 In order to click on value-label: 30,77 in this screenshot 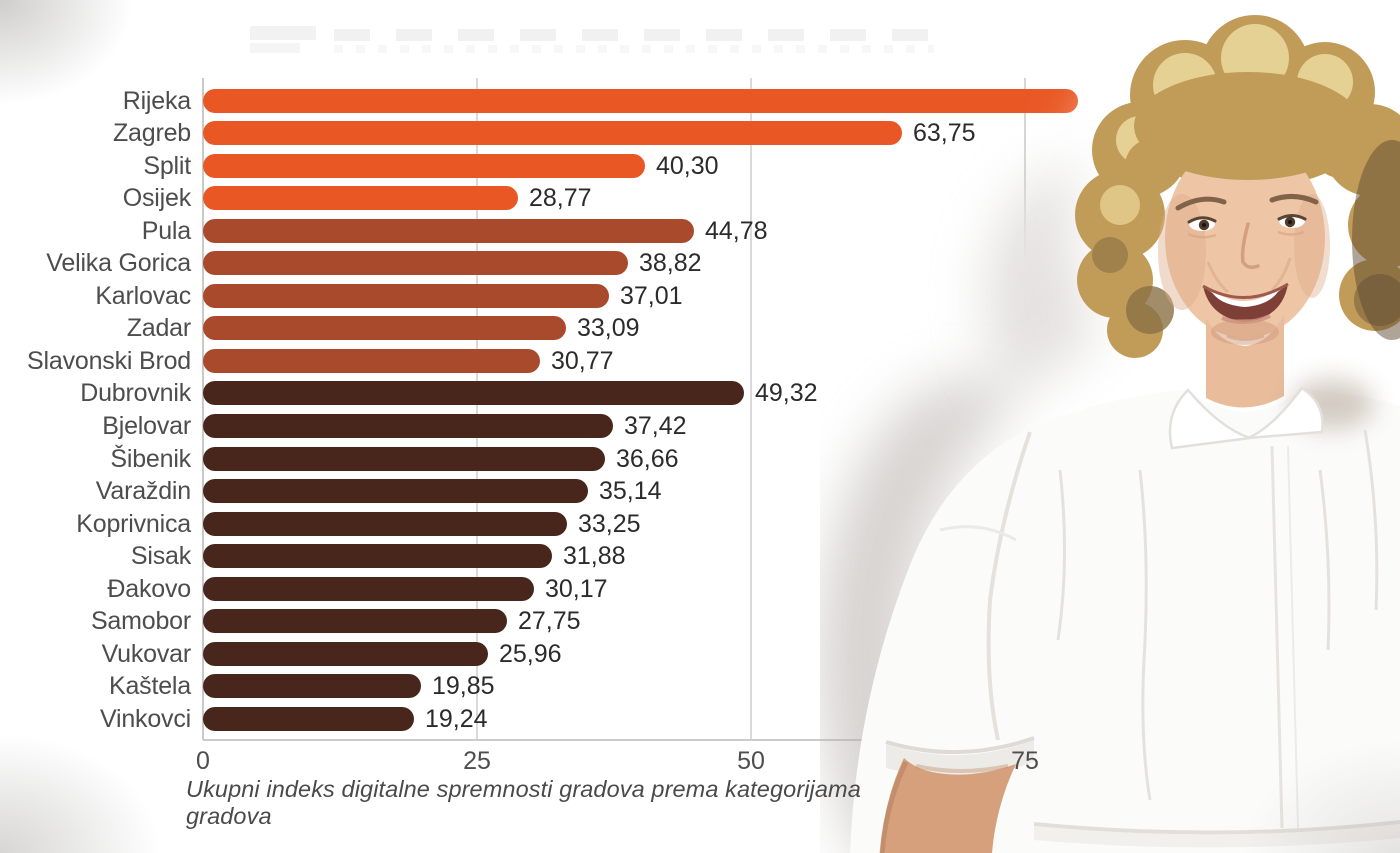, I will do `click(582, 360)`.